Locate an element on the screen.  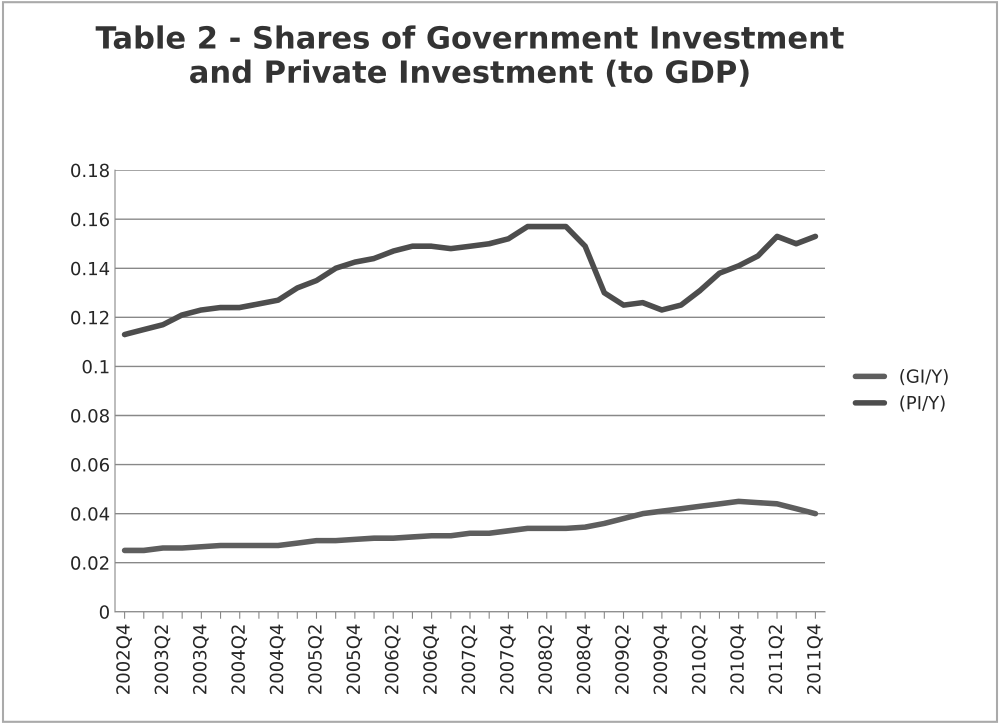
x-tick-label: 2011Q4 is located at coordinates (814, 659).